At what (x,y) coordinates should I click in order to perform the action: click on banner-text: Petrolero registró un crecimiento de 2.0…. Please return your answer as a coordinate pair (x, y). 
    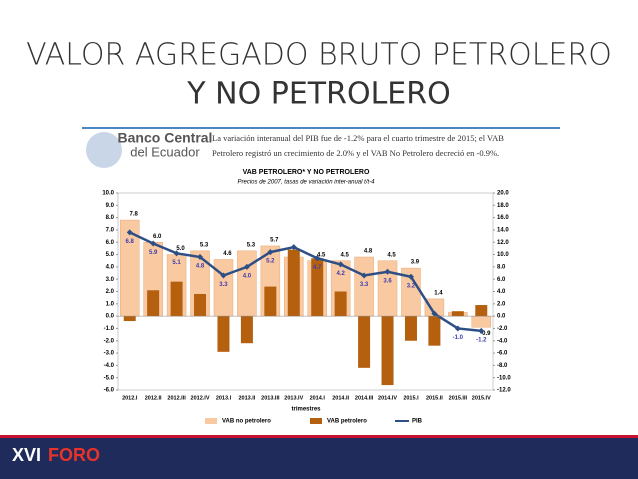
    Looking at the image, I should click on (355, 153).